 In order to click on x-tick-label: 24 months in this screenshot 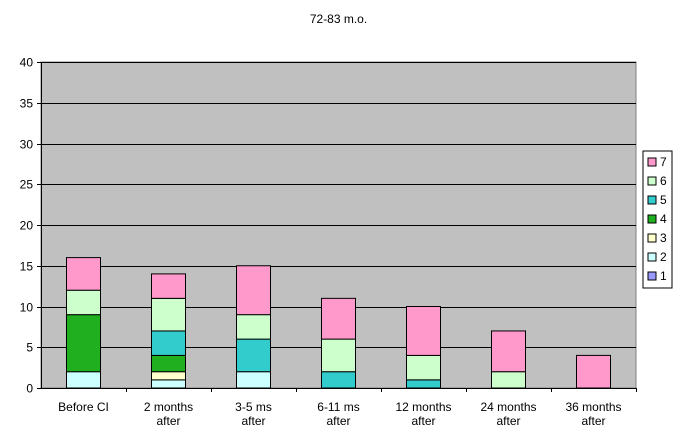, I will do `click(508, 407)`.